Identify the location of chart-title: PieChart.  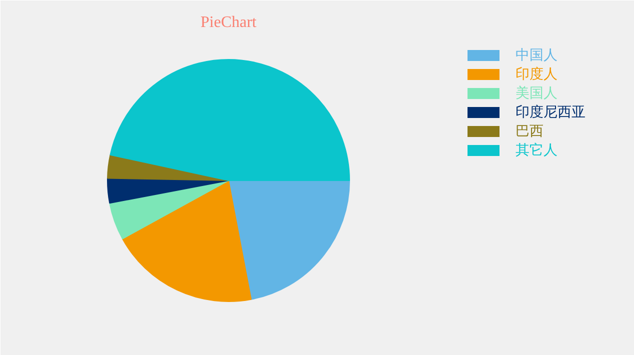
(229, 22).